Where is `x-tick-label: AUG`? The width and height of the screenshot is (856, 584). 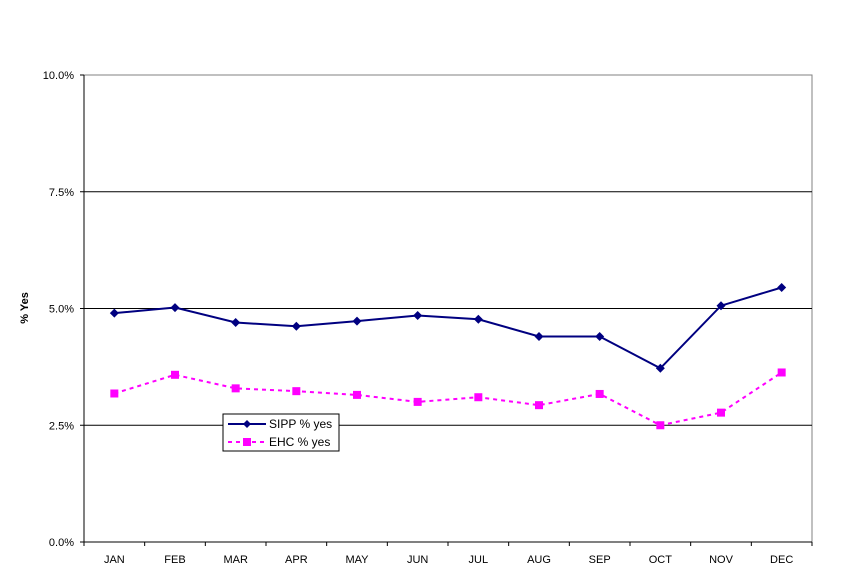
x-tick-label: AUG is located at coordinates (539, 560).